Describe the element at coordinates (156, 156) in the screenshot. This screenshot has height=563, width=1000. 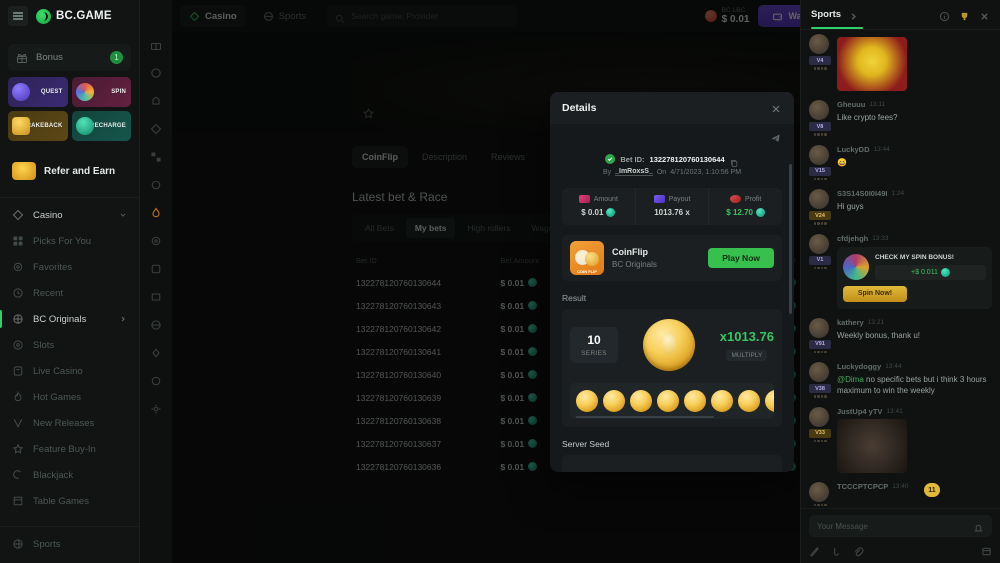
I see `rail-picks-icon` at that location.